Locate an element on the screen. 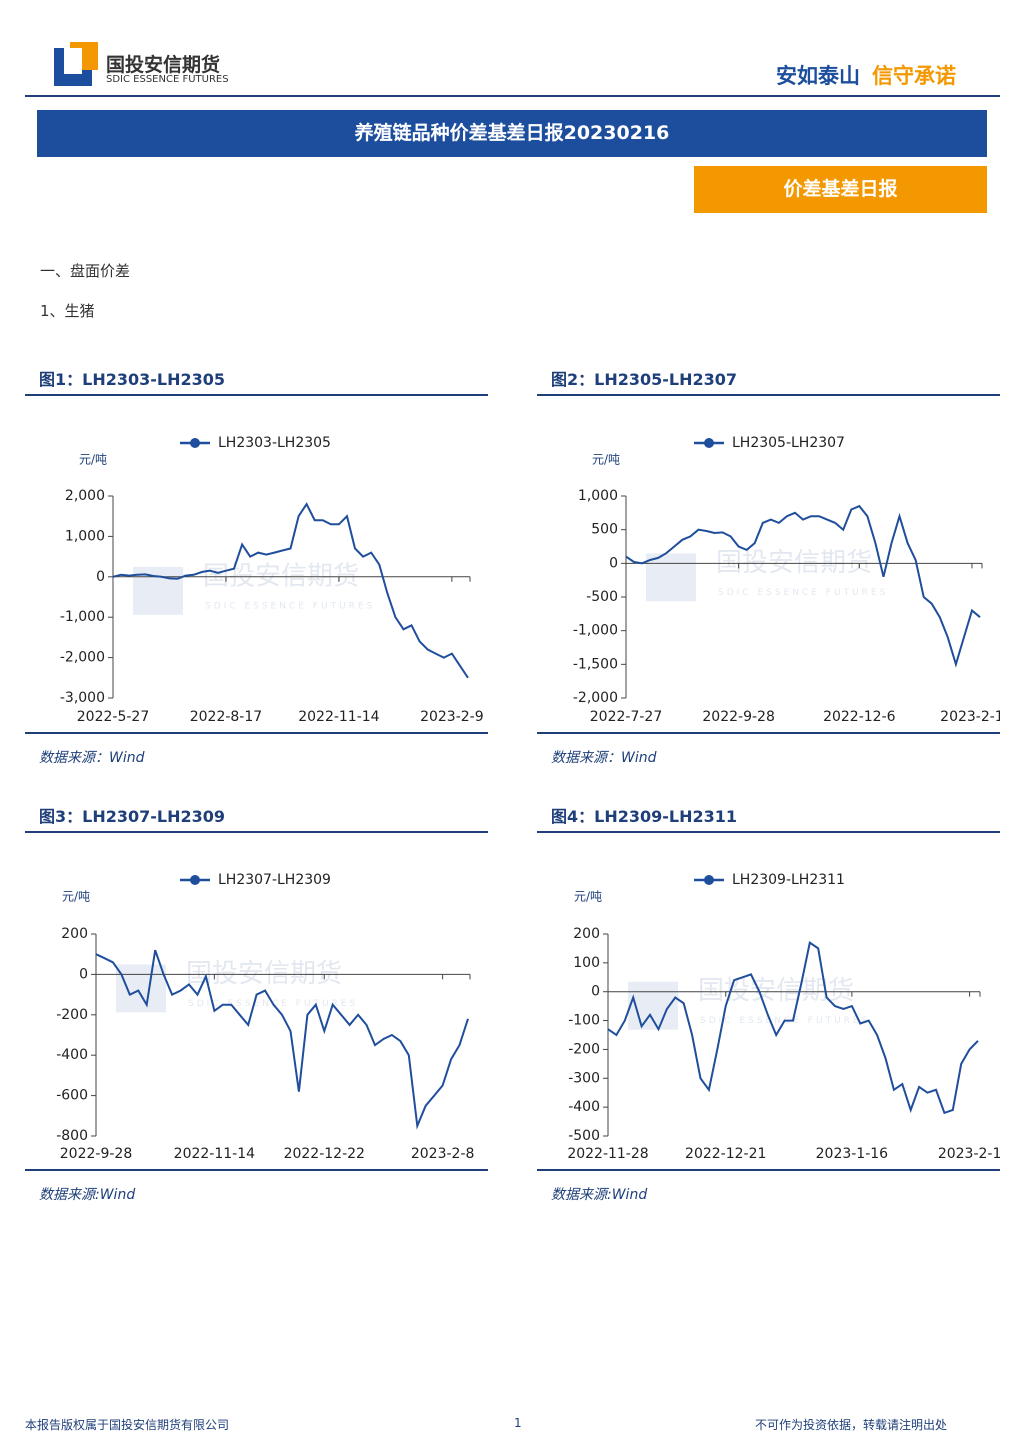 The width and height of the screenshot is (1025, 1450). banner: 养殖链品种价差基差日报20230216 is located at coordinates (512, 133).